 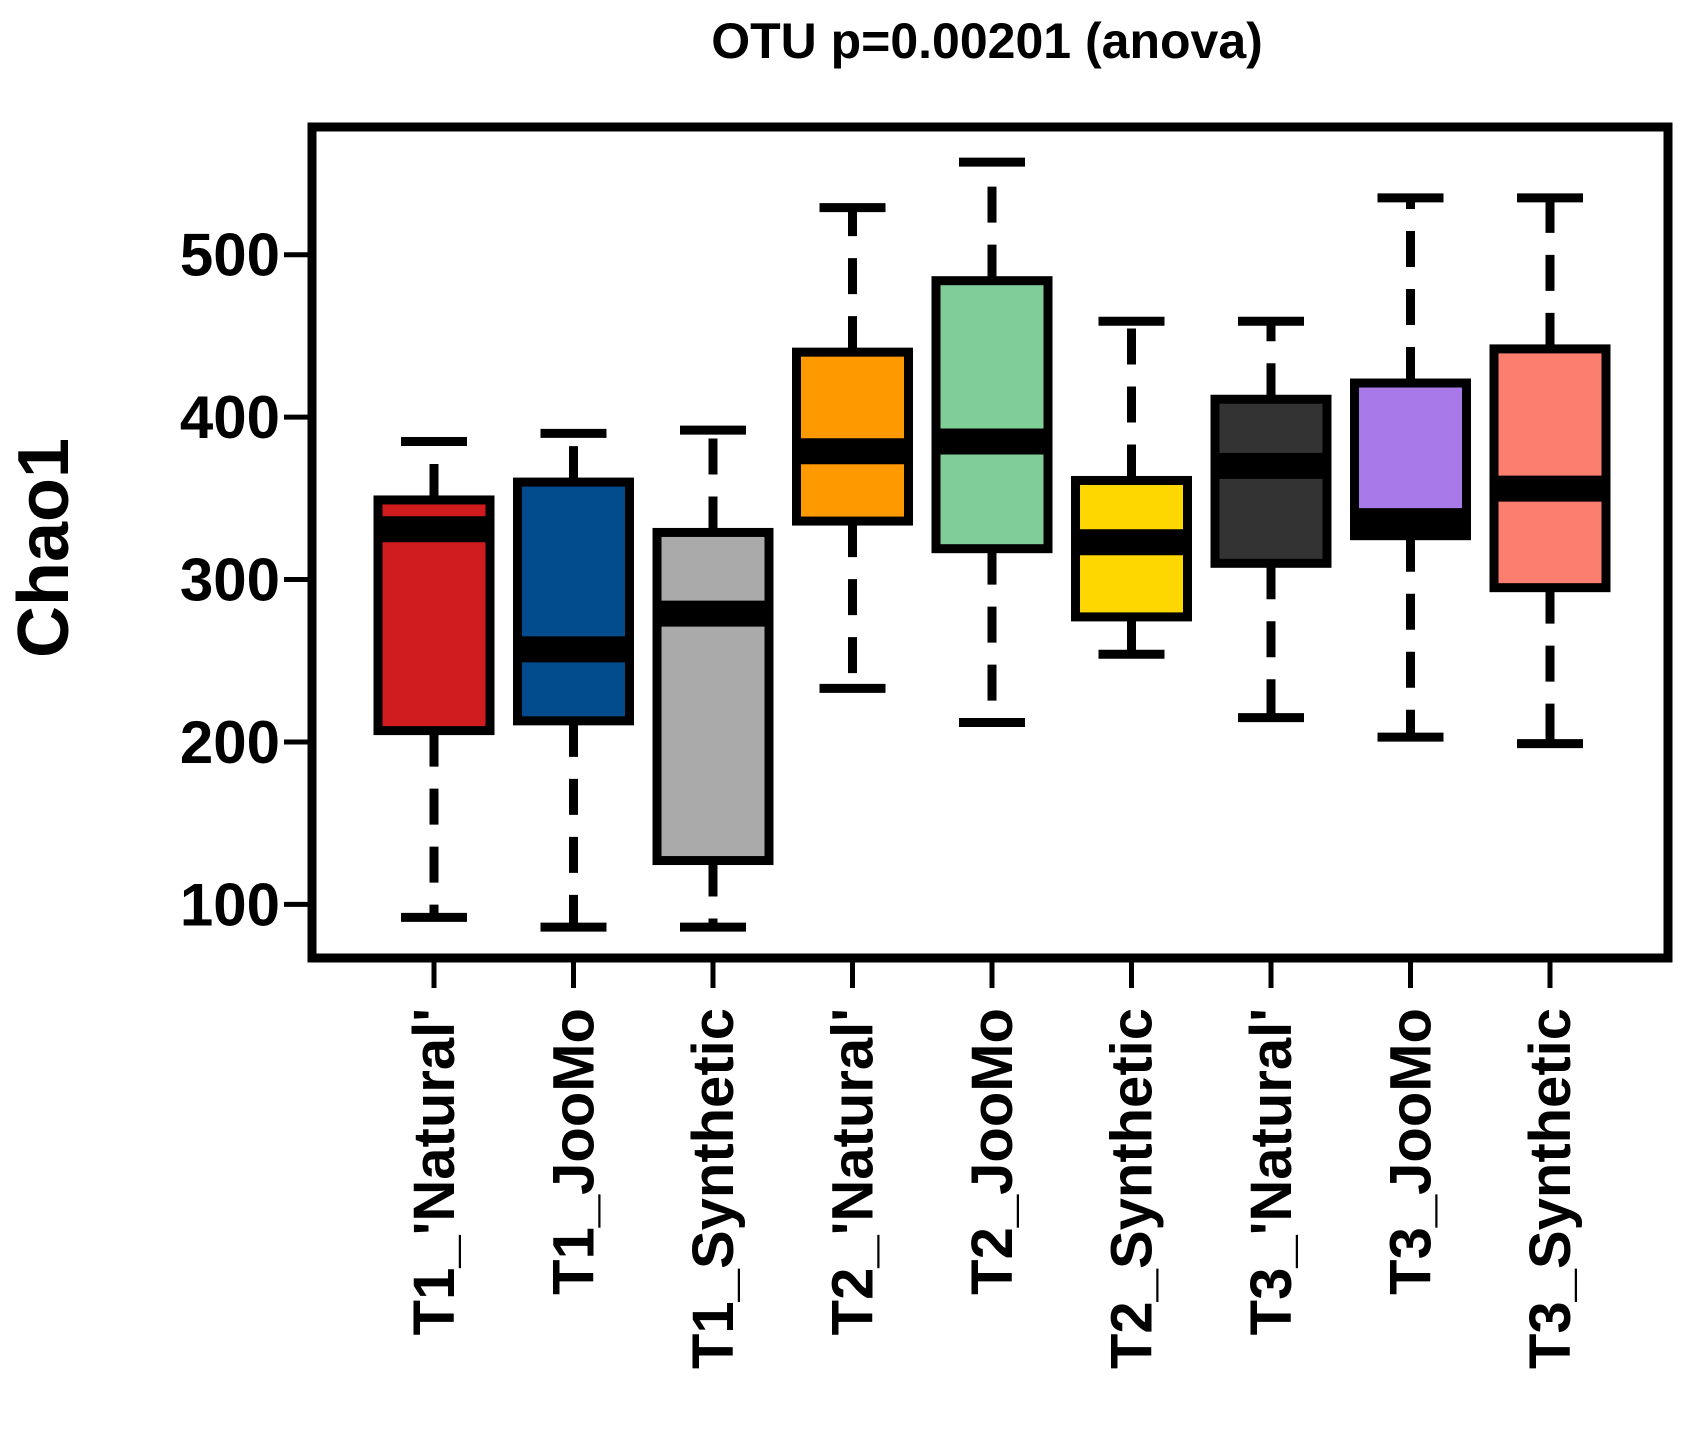 What do you see at coordinates (230, 417) in the screenshot?
I see `y-tick-label: 400` at bounding box center [230, 417].